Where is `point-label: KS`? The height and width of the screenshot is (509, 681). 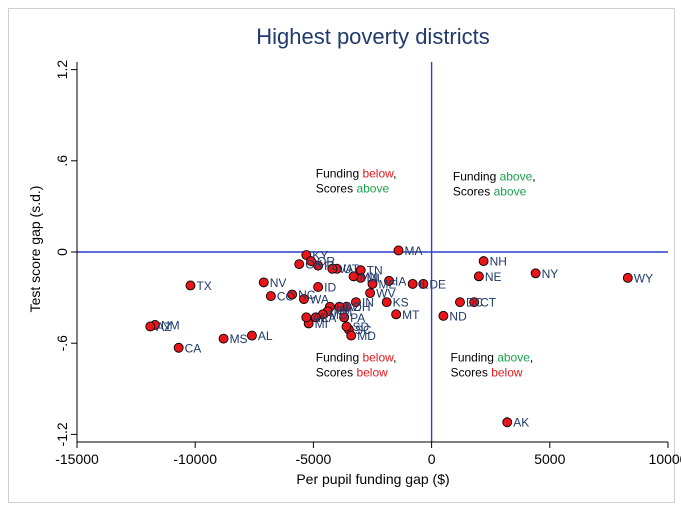
point-label: KS is located at coordinates (401, 303).